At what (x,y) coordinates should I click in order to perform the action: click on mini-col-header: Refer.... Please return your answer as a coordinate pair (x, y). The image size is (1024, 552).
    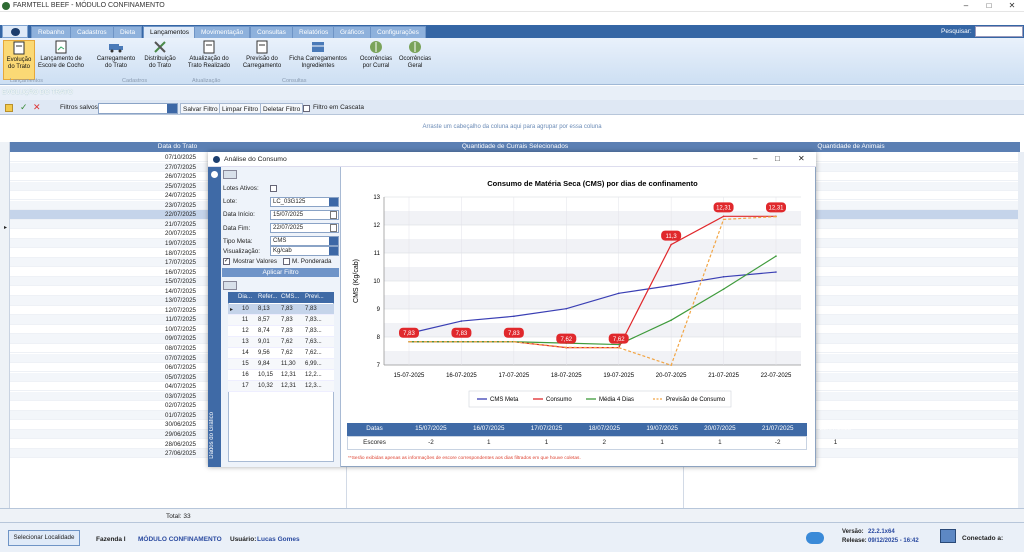
    Looking at the image, I should click on (268, 297).